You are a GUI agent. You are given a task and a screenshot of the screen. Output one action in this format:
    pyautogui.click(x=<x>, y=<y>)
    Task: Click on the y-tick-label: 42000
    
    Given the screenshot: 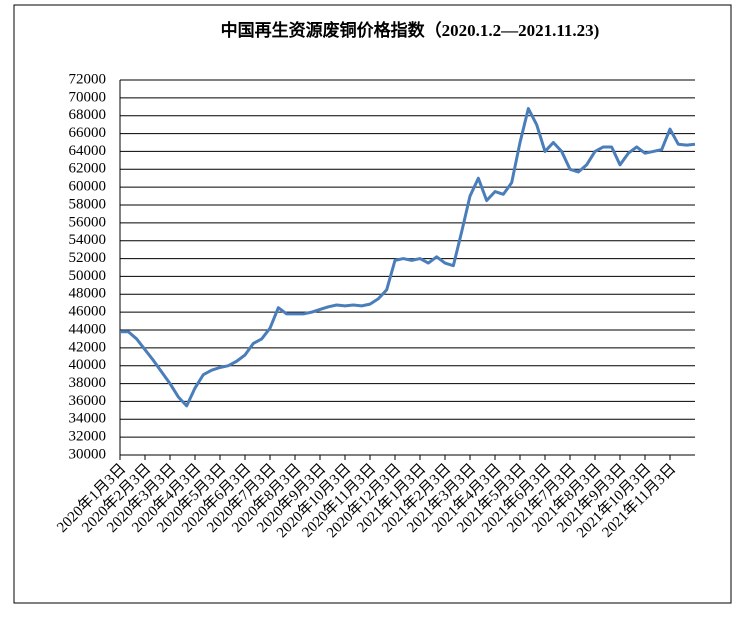 What is the action you would take?
    pyautogui.click(x=88, y=347)
    